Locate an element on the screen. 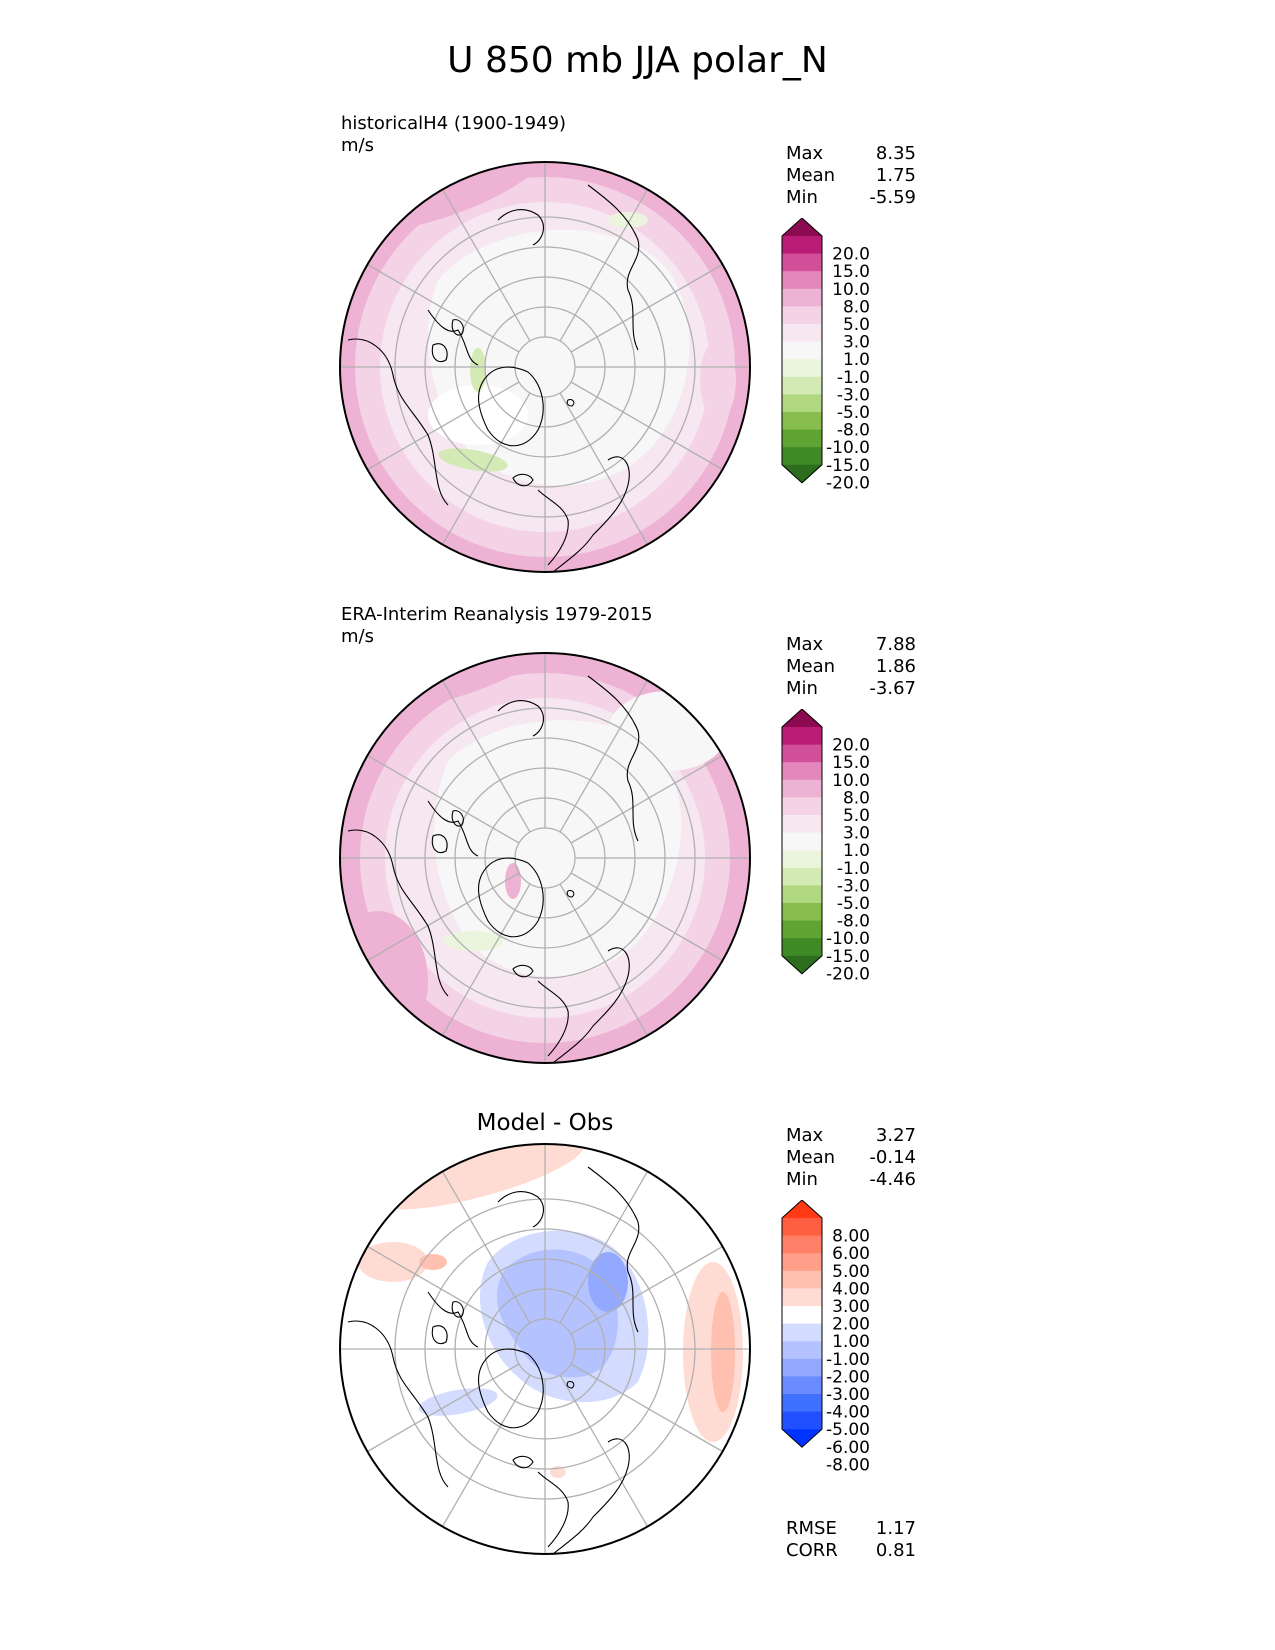 This screenshot has height=1650, width=1275. stat-label: Mean is located at coordinates (811, 666).